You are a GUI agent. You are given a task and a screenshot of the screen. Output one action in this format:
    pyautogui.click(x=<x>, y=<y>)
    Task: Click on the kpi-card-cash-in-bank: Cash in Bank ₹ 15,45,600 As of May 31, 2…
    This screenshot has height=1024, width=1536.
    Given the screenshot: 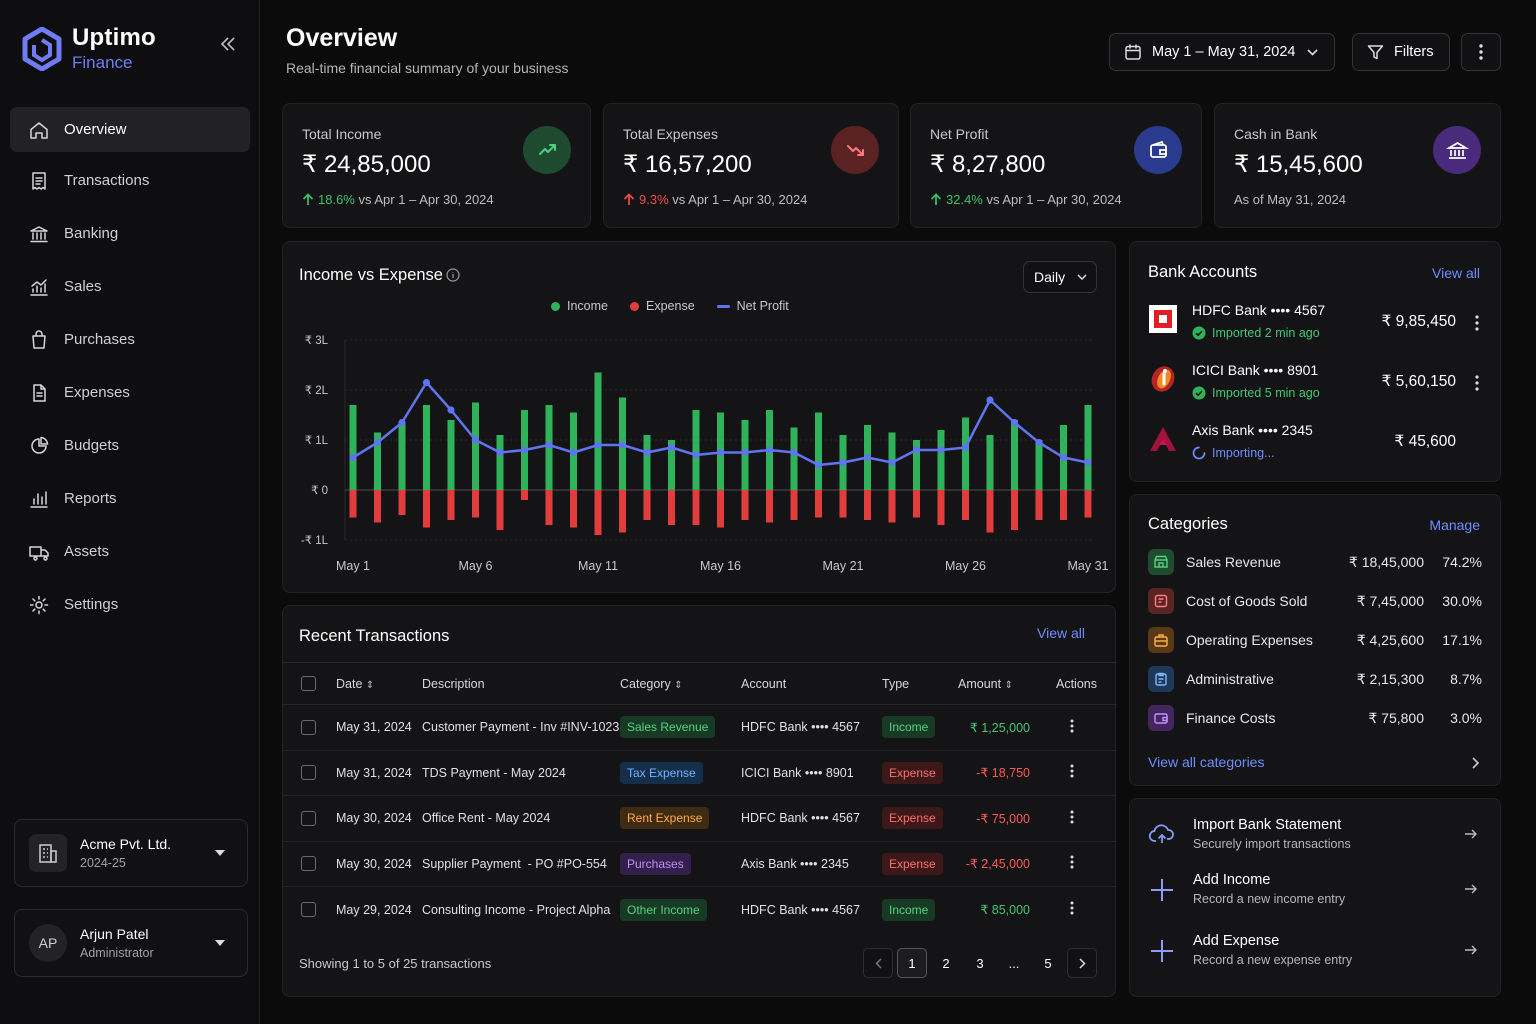 What is the action you would take?
    pyautogui.click(x=1357, y=165)
    